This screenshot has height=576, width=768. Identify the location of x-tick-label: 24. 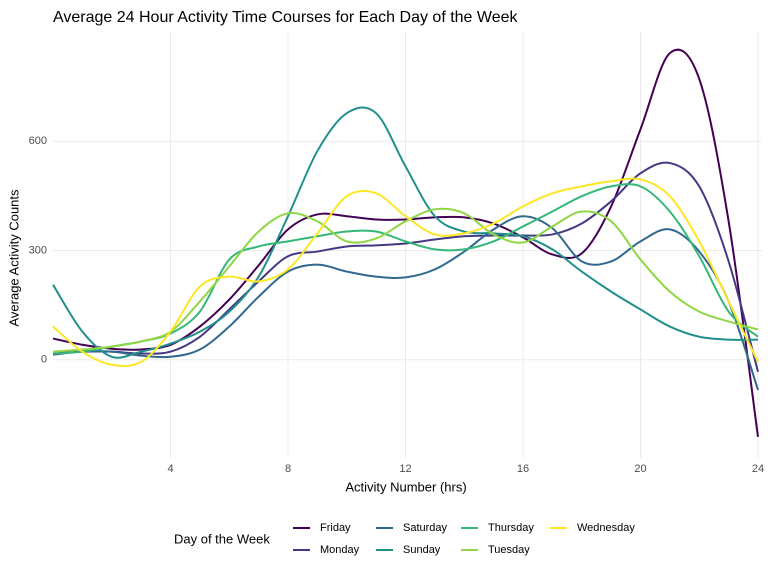
(758, 469).